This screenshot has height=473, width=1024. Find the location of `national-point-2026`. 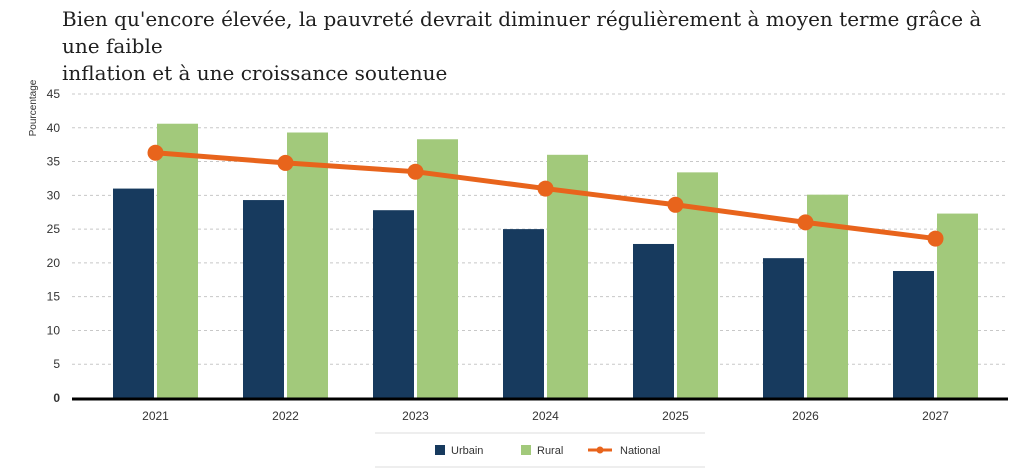

national-point-2026 is located at coordinates (805, 222).